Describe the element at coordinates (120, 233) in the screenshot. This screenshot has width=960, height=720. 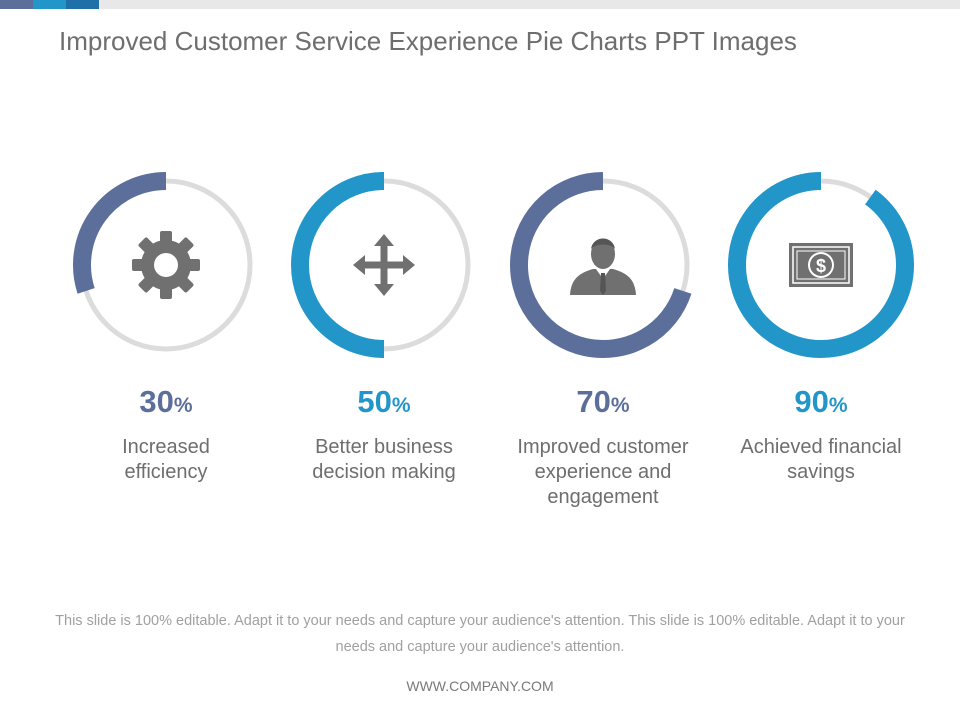
I see `donut-arc-efficiency` at that location.